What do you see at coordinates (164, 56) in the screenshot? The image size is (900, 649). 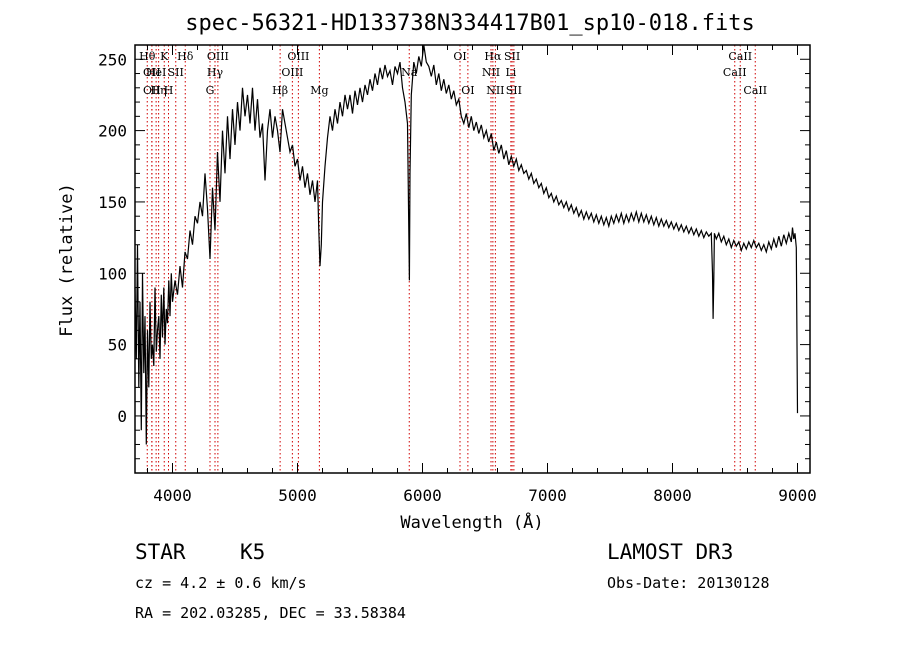 I see `line-marker-label: K` at bounding box center [164, 56].